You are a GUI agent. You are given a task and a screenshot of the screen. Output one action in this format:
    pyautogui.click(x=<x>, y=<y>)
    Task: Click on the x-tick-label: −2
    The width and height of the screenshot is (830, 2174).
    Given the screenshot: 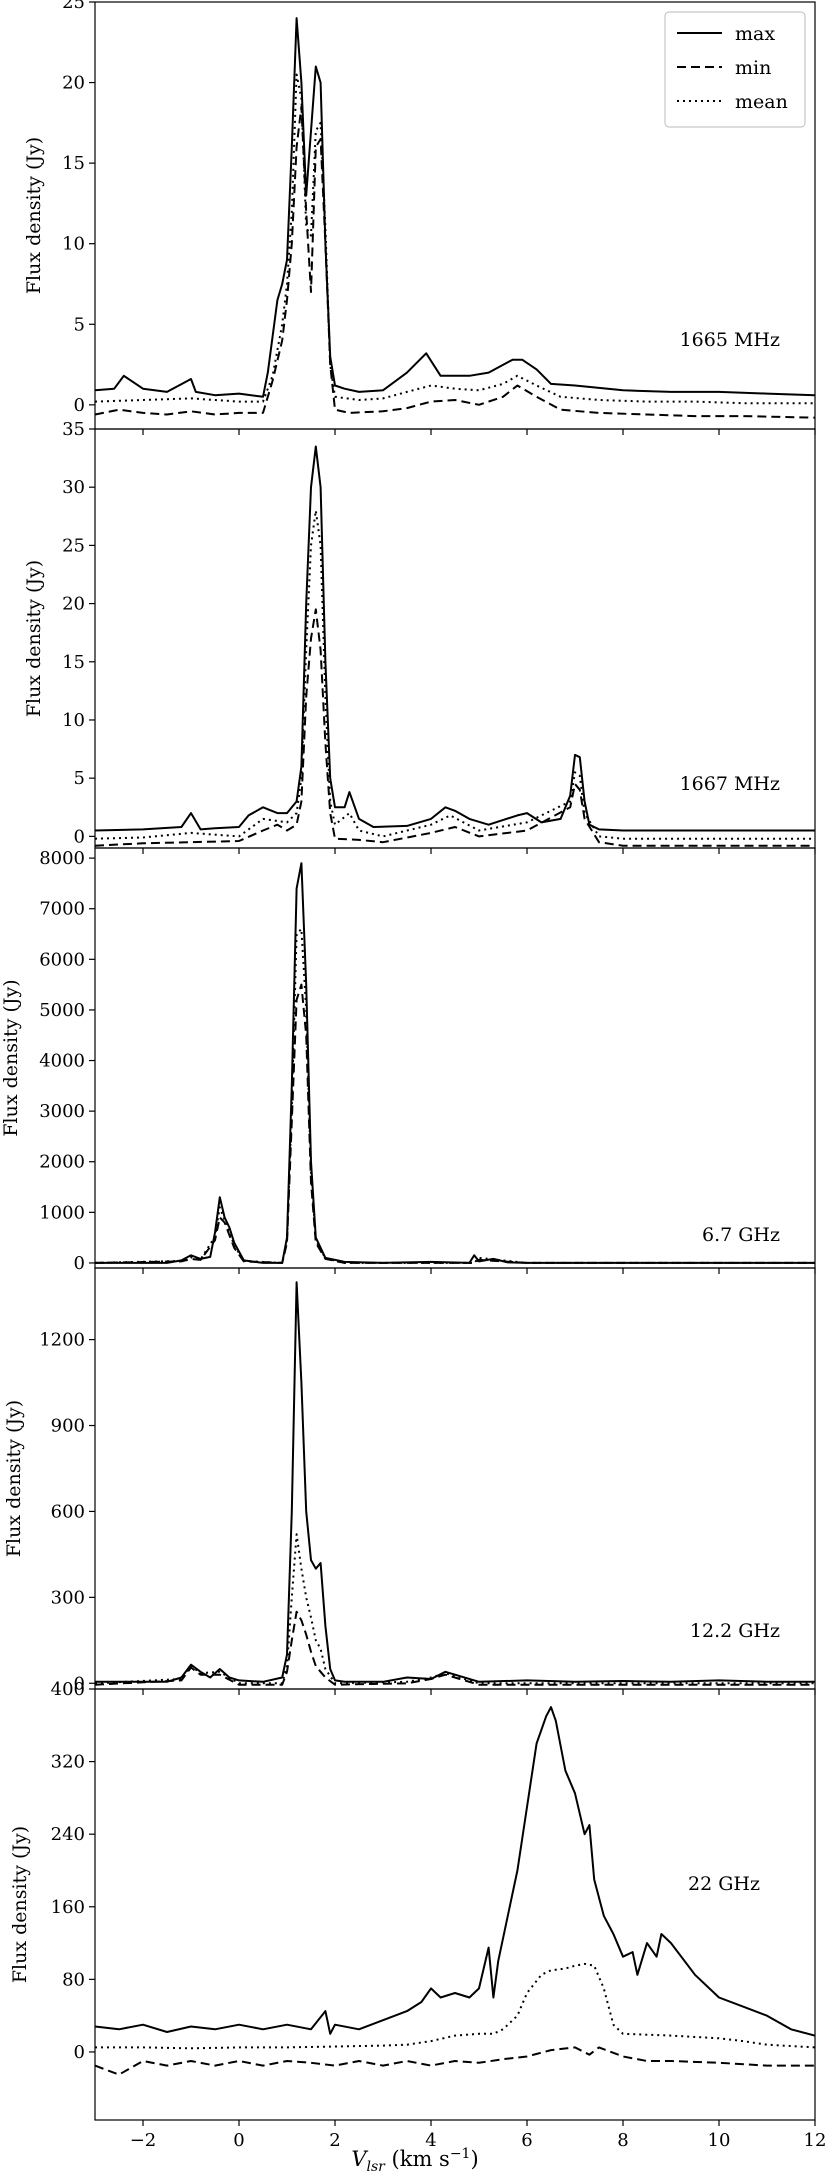 What is the action you would take?
    pyautogui.click(x=143, y=2140)
    